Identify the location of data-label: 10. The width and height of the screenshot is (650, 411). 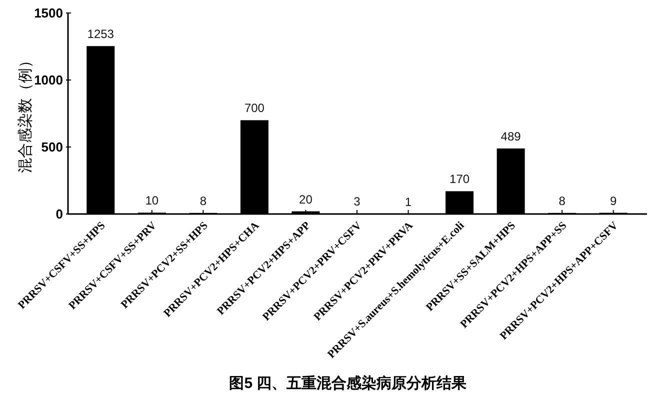
(152, 201).